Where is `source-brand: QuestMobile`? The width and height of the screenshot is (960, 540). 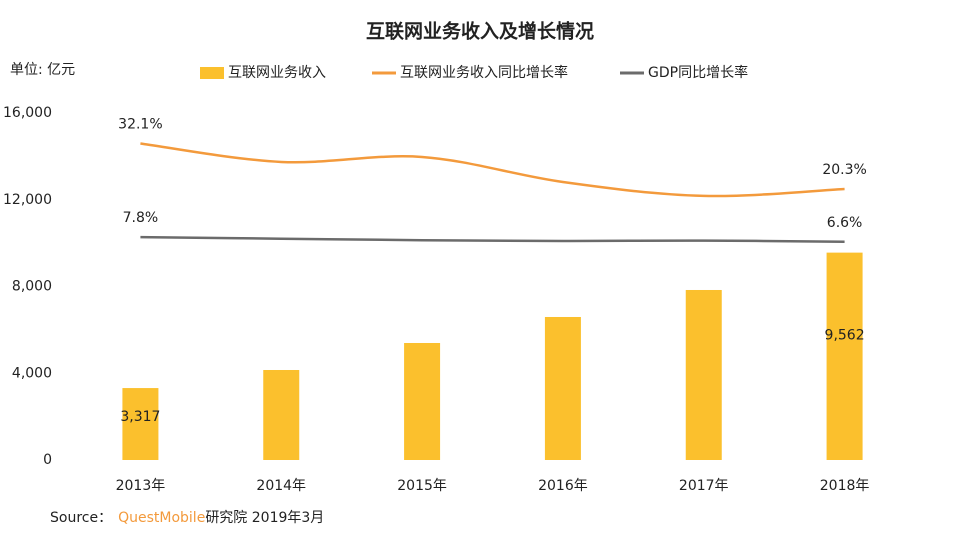
source-brand: QuestMobile is located at coordinates (161, 518).